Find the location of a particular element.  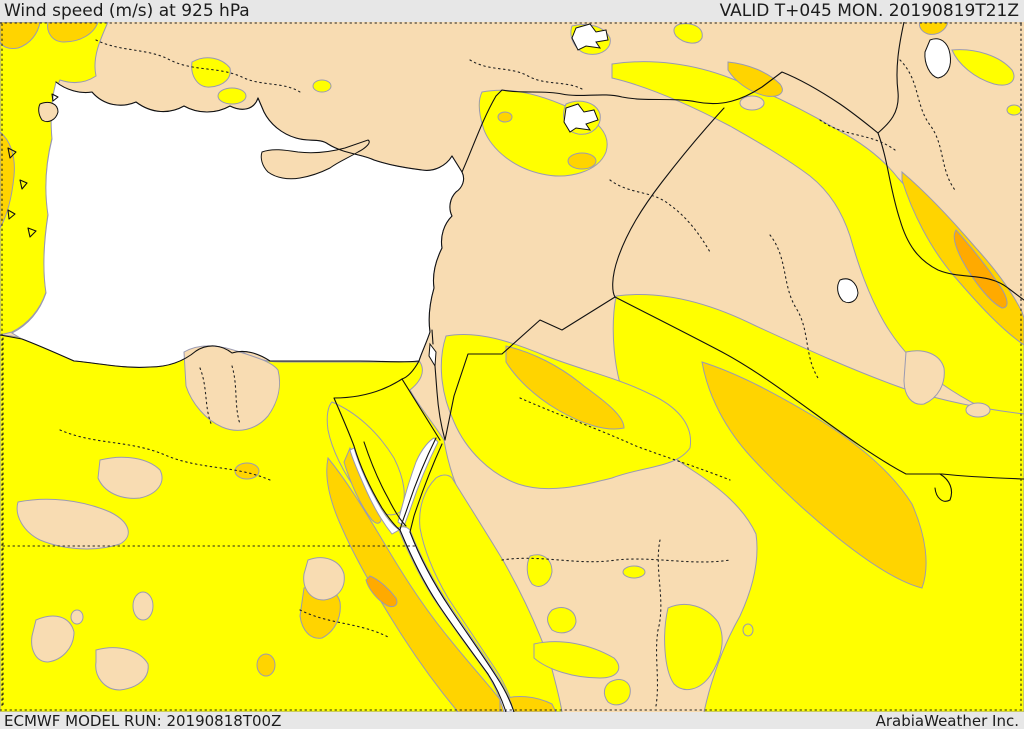

nile-delta is located at coordinates (232, 388).